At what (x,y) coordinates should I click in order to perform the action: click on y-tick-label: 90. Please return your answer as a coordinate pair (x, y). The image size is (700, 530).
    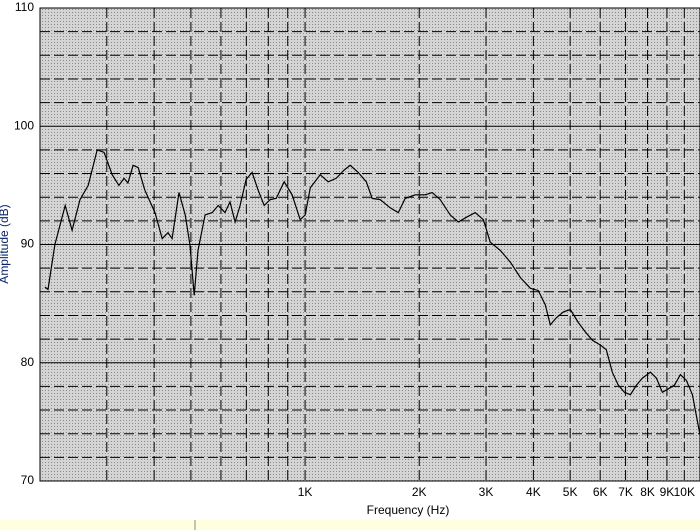
    Looking at the image, I should click on (28, 244).